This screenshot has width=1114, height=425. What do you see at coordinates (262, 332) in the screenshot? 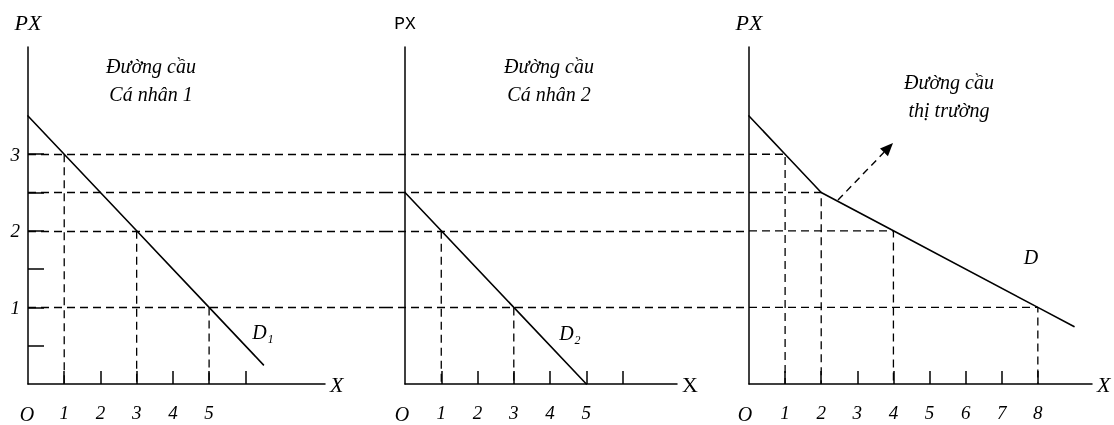
I see `annotation: D₁` at bounding box center [262, 332].